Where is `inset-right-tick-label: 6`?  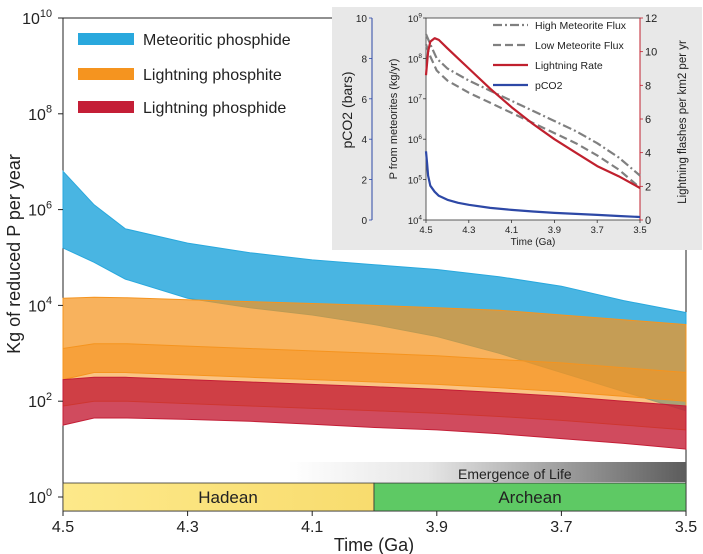 inset-right-tick-label: 6 is located at coordinates (648, 120).